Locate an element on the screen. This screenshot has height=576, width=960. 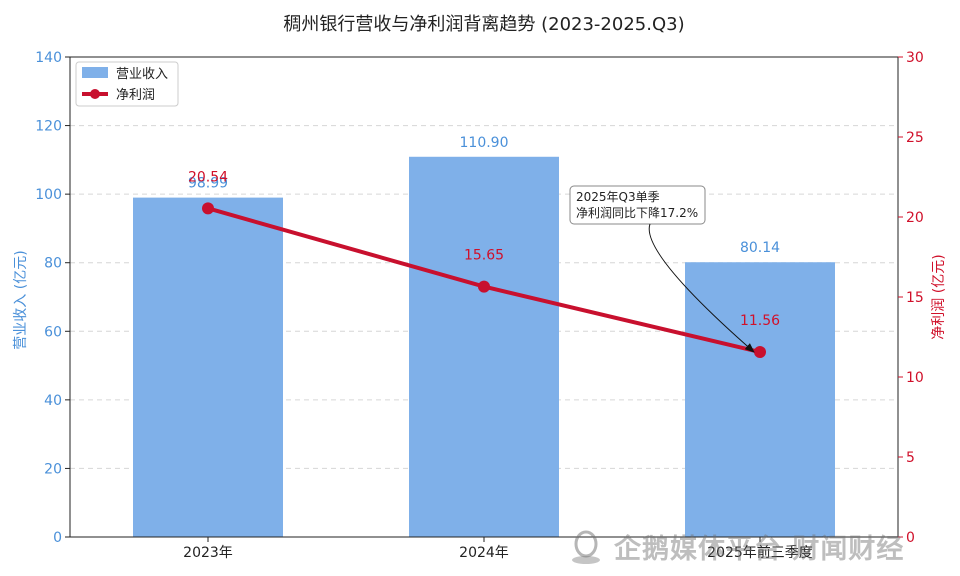
y-right-tick-label: 10 is located at coordinates (915, 378).